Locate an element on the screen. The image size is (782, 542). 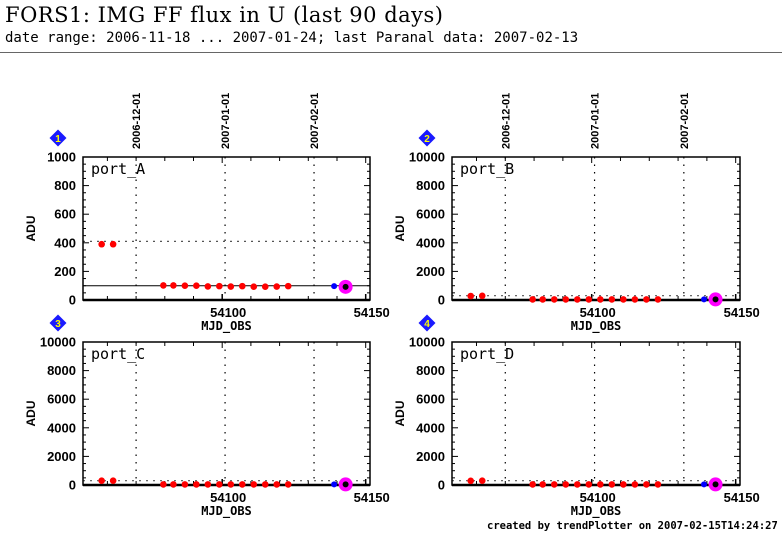
panel-label: port_B is located at coordinates (487, 169).